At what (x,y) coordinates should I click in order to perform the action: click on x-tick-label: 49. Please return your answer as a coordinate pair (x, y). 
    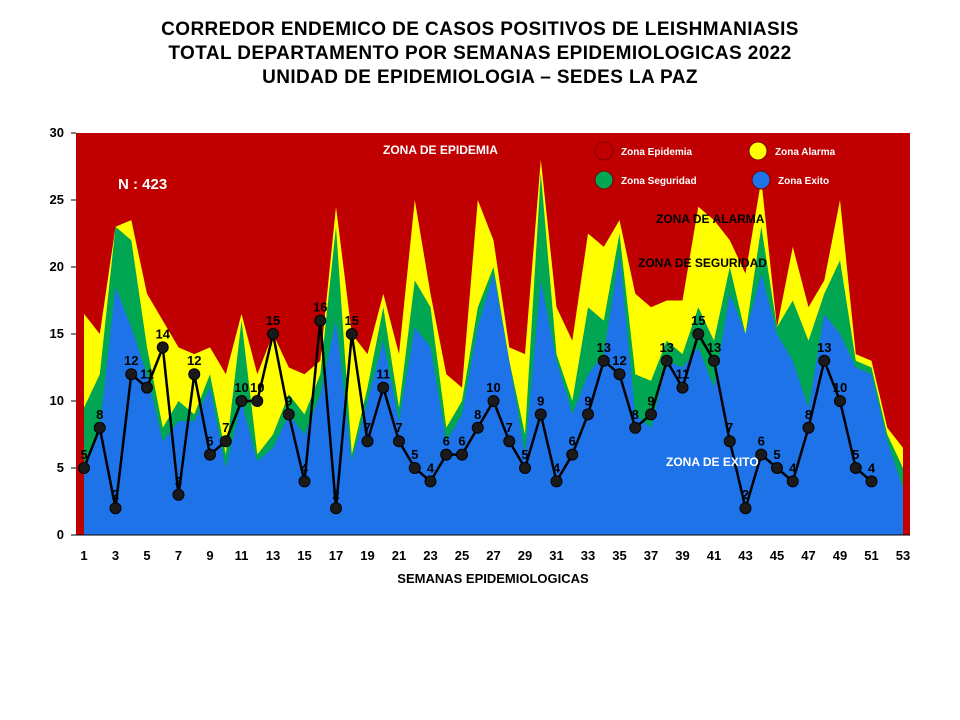
    Looking at the image, I should click on (840, 555).